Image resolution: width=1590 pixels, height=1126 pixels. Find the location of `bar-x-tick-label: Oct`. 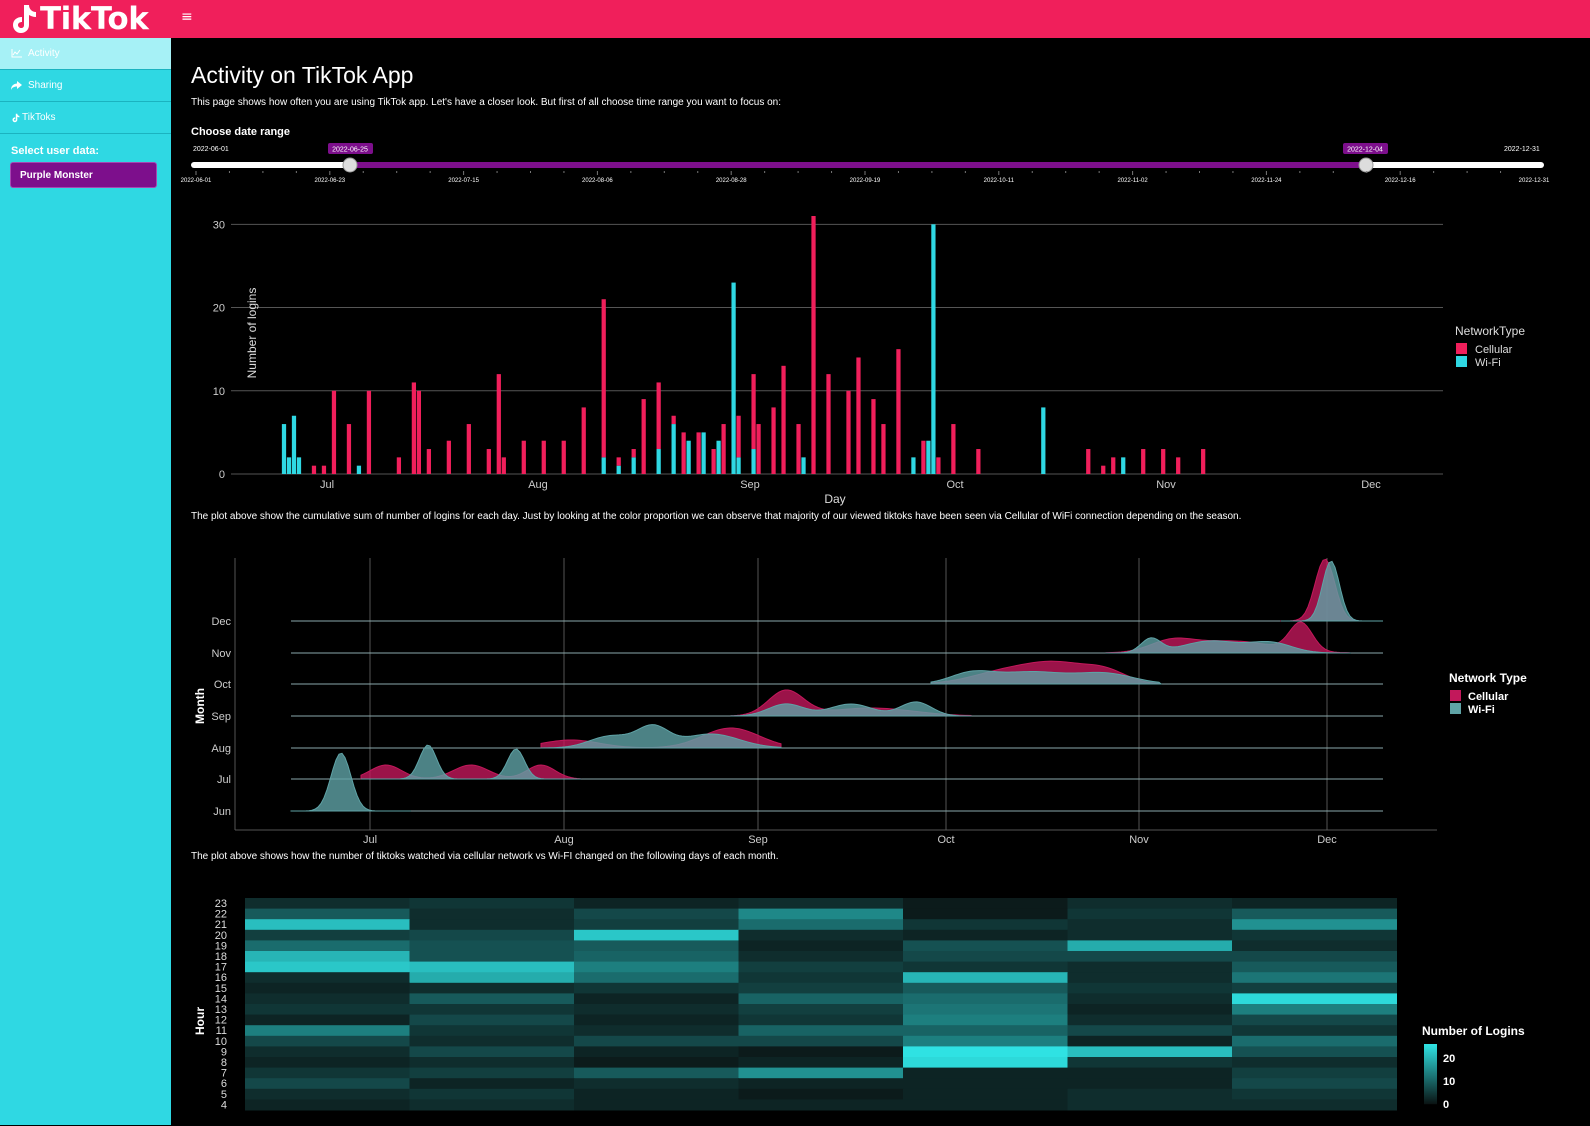

bar-x-tick-label: Oct is located at coordinates (954, 485).